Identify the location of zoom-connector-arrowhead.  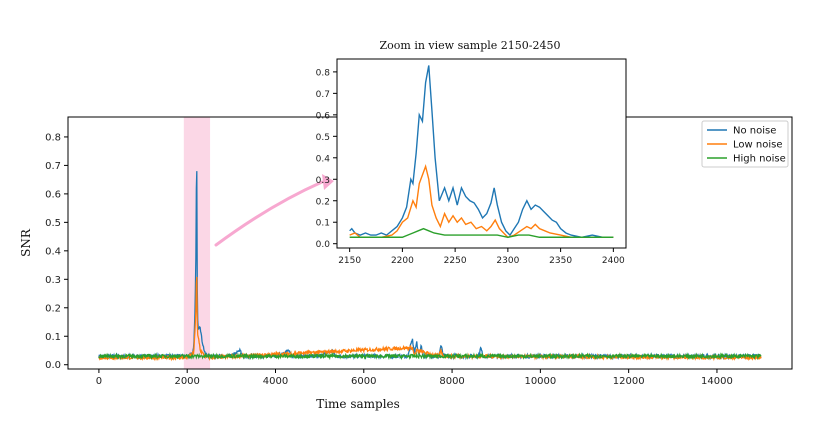
(328, 182).